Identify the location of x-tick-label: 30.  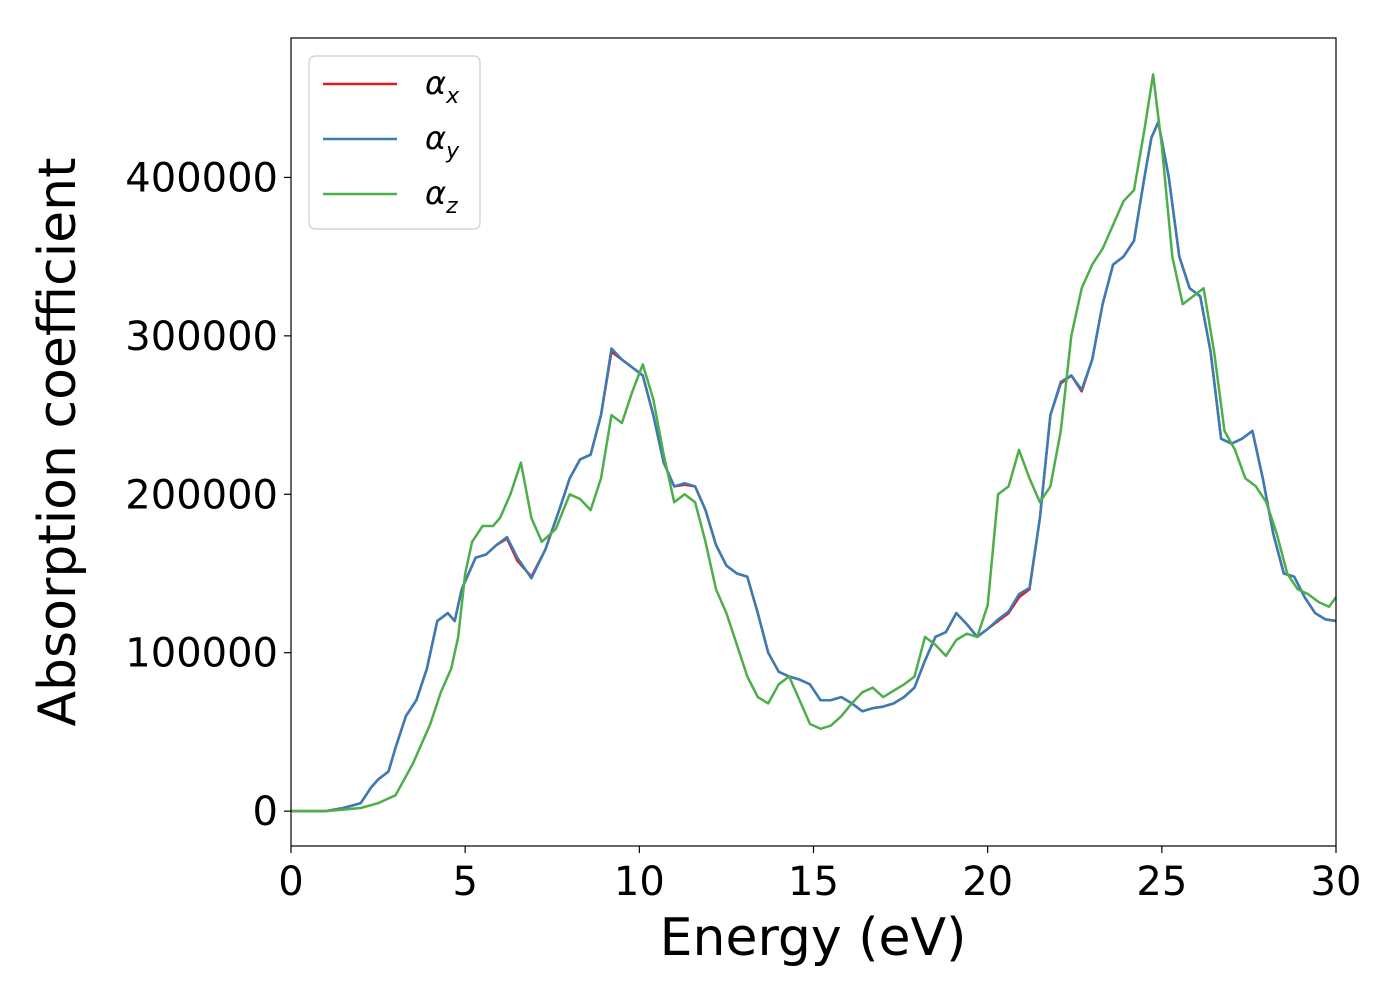
(1336, 882).